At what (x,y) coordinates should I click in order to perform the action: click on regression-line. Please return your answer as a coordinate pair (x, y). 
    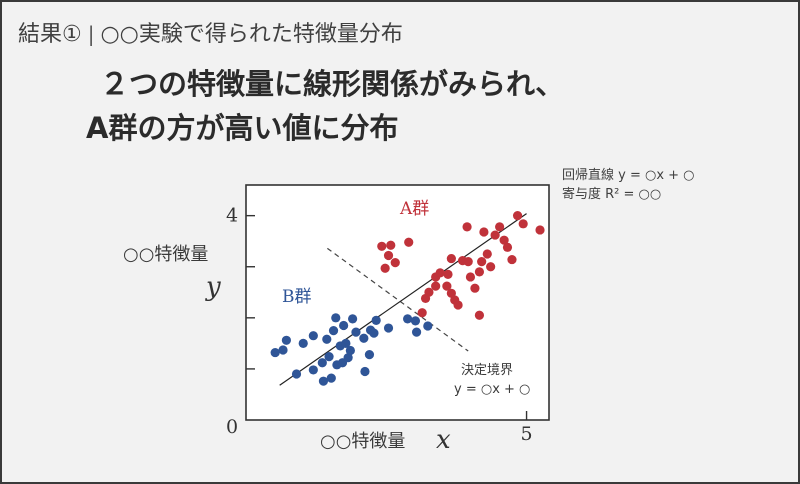
    Looking at the image, I should click on (403, 299).